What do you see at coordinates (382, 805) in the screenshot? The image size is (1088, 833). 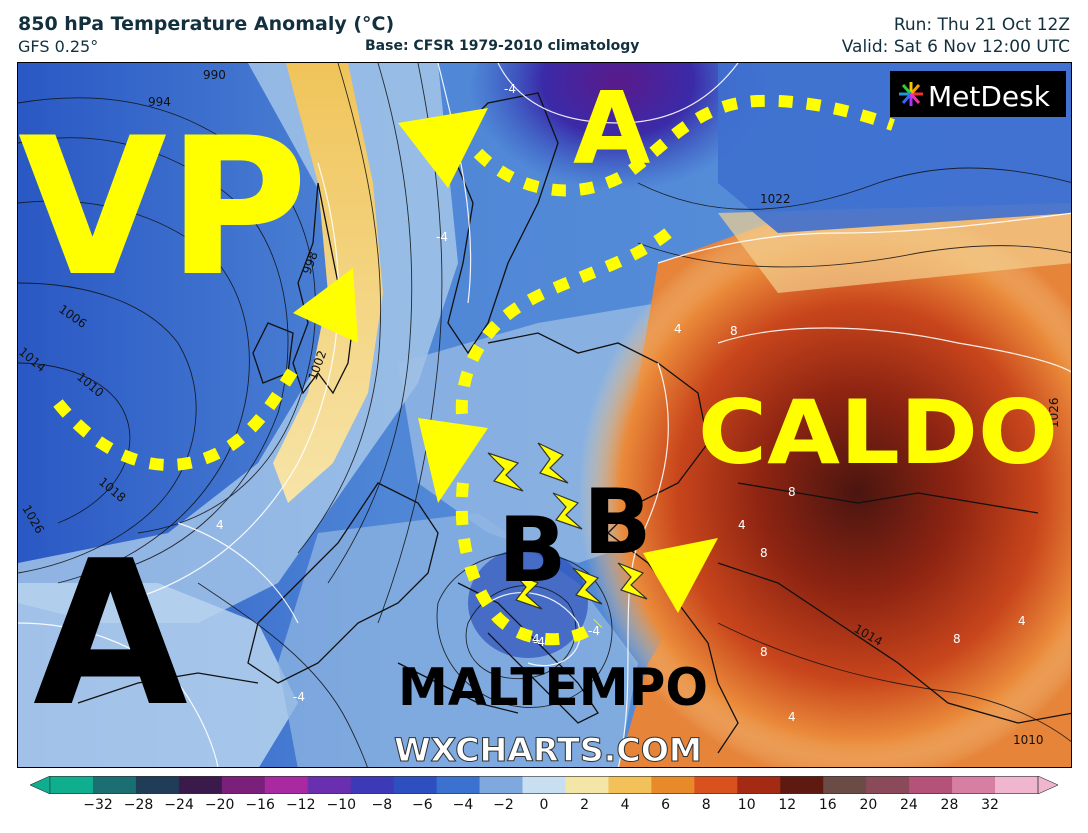 I see `colorbar-tick-label: −8` at bounding box center [382, 805].